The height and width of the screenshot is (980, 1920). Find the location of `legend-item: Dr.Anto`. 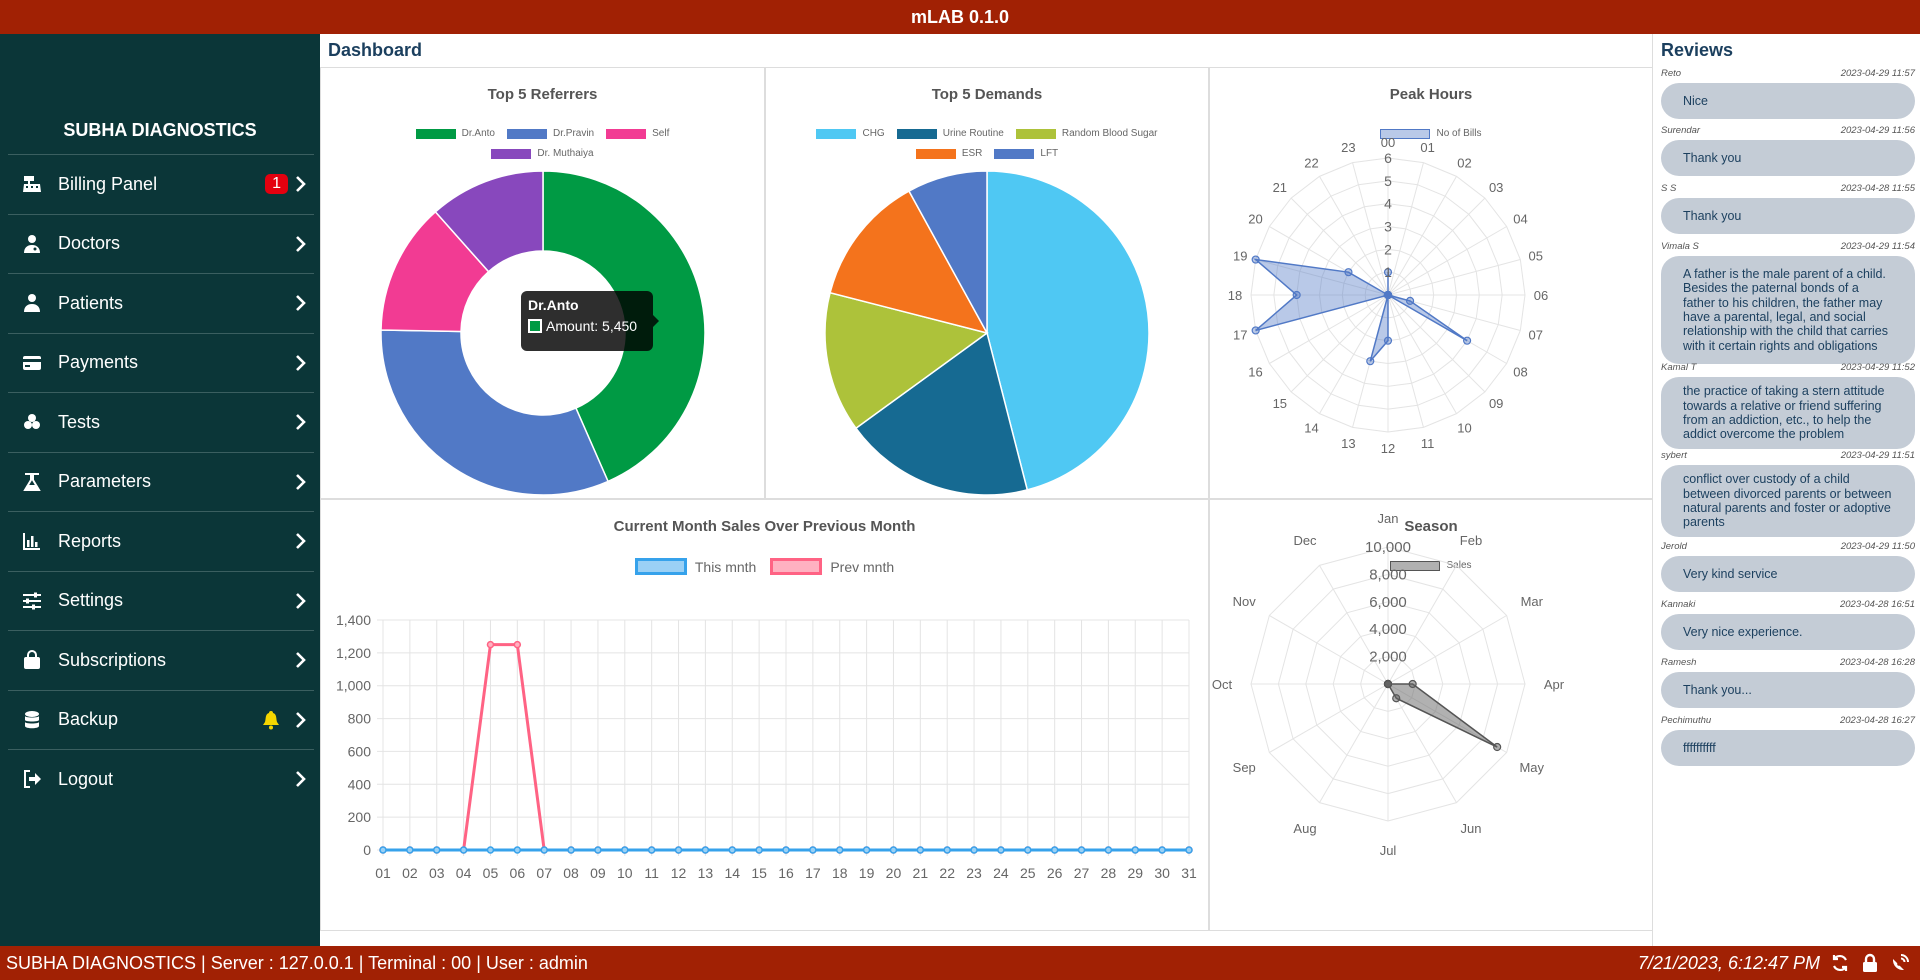

legend-item: Dr.Anto is located at coordinates (455, 133).